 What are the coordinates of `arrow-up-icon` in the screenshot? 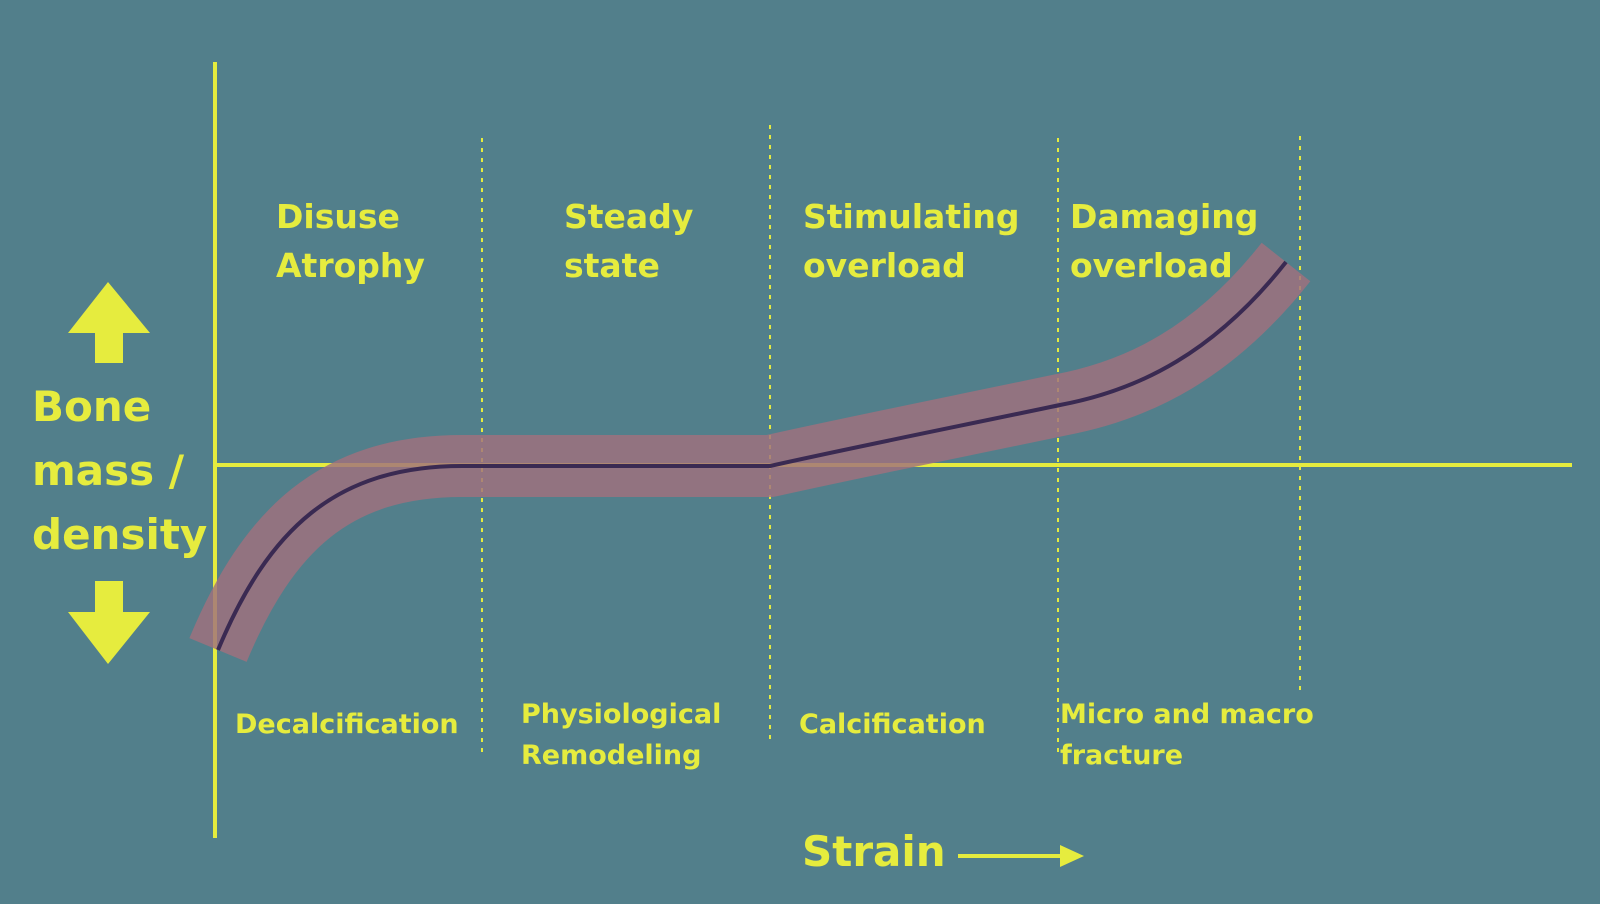 It's located at (109, 322).